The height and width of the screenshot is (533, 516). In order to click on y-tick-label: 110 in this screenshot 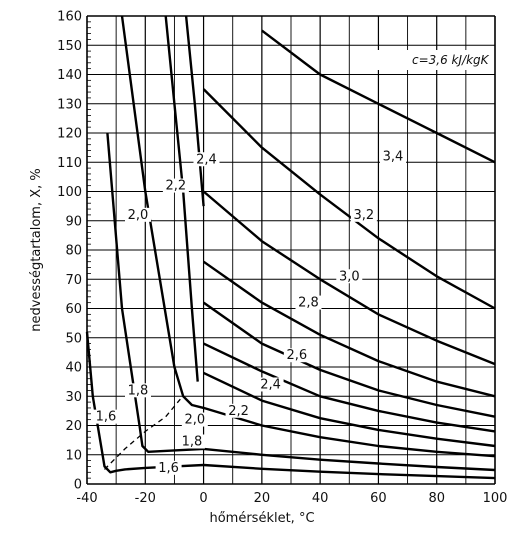, I will do `click(69, 163)`.